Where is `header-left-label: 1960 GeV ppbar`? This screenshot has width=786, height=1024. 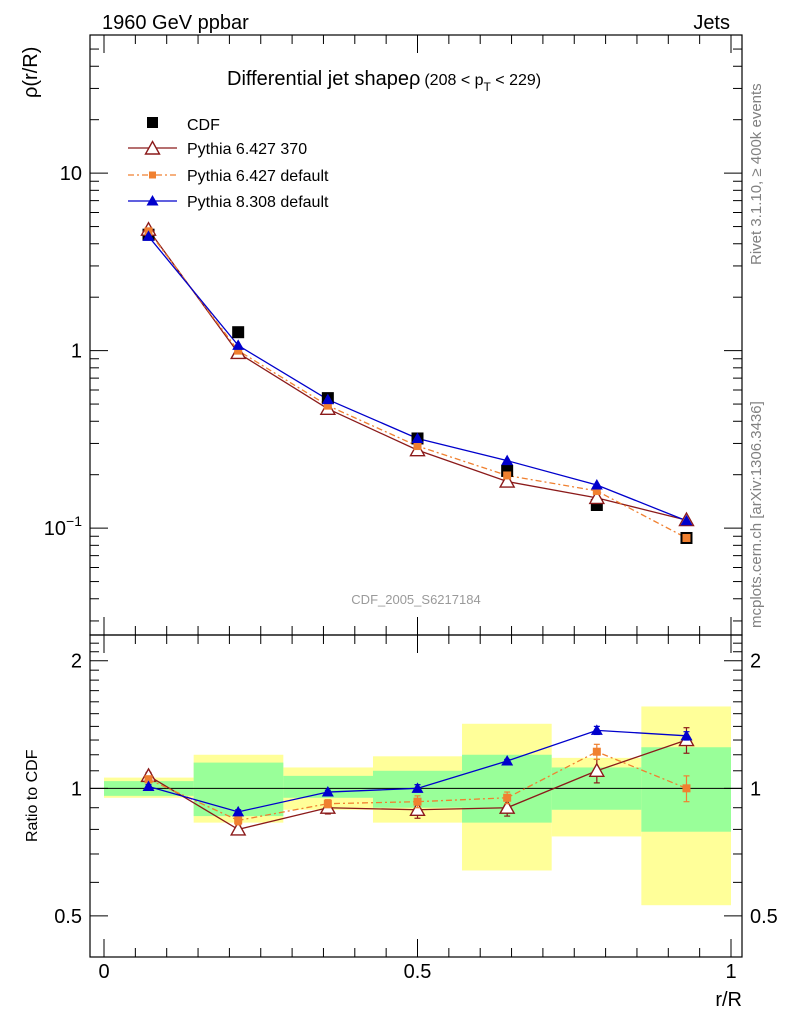
header-left-label: 1960 GeV ppbar is located at coordinates (175, 23).